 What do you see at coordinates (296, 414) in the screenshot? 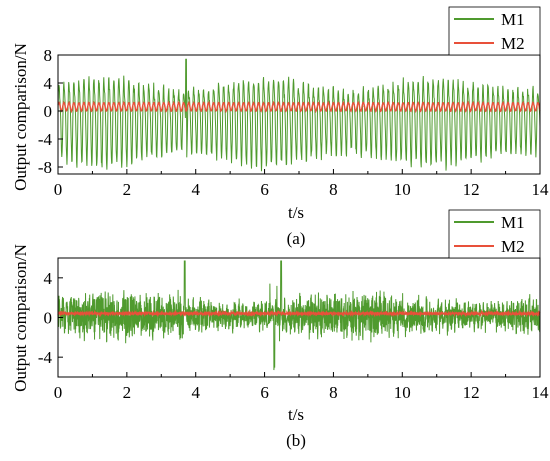
I see `x-axis-label-b: t/s` at bounding box center [296, 414].